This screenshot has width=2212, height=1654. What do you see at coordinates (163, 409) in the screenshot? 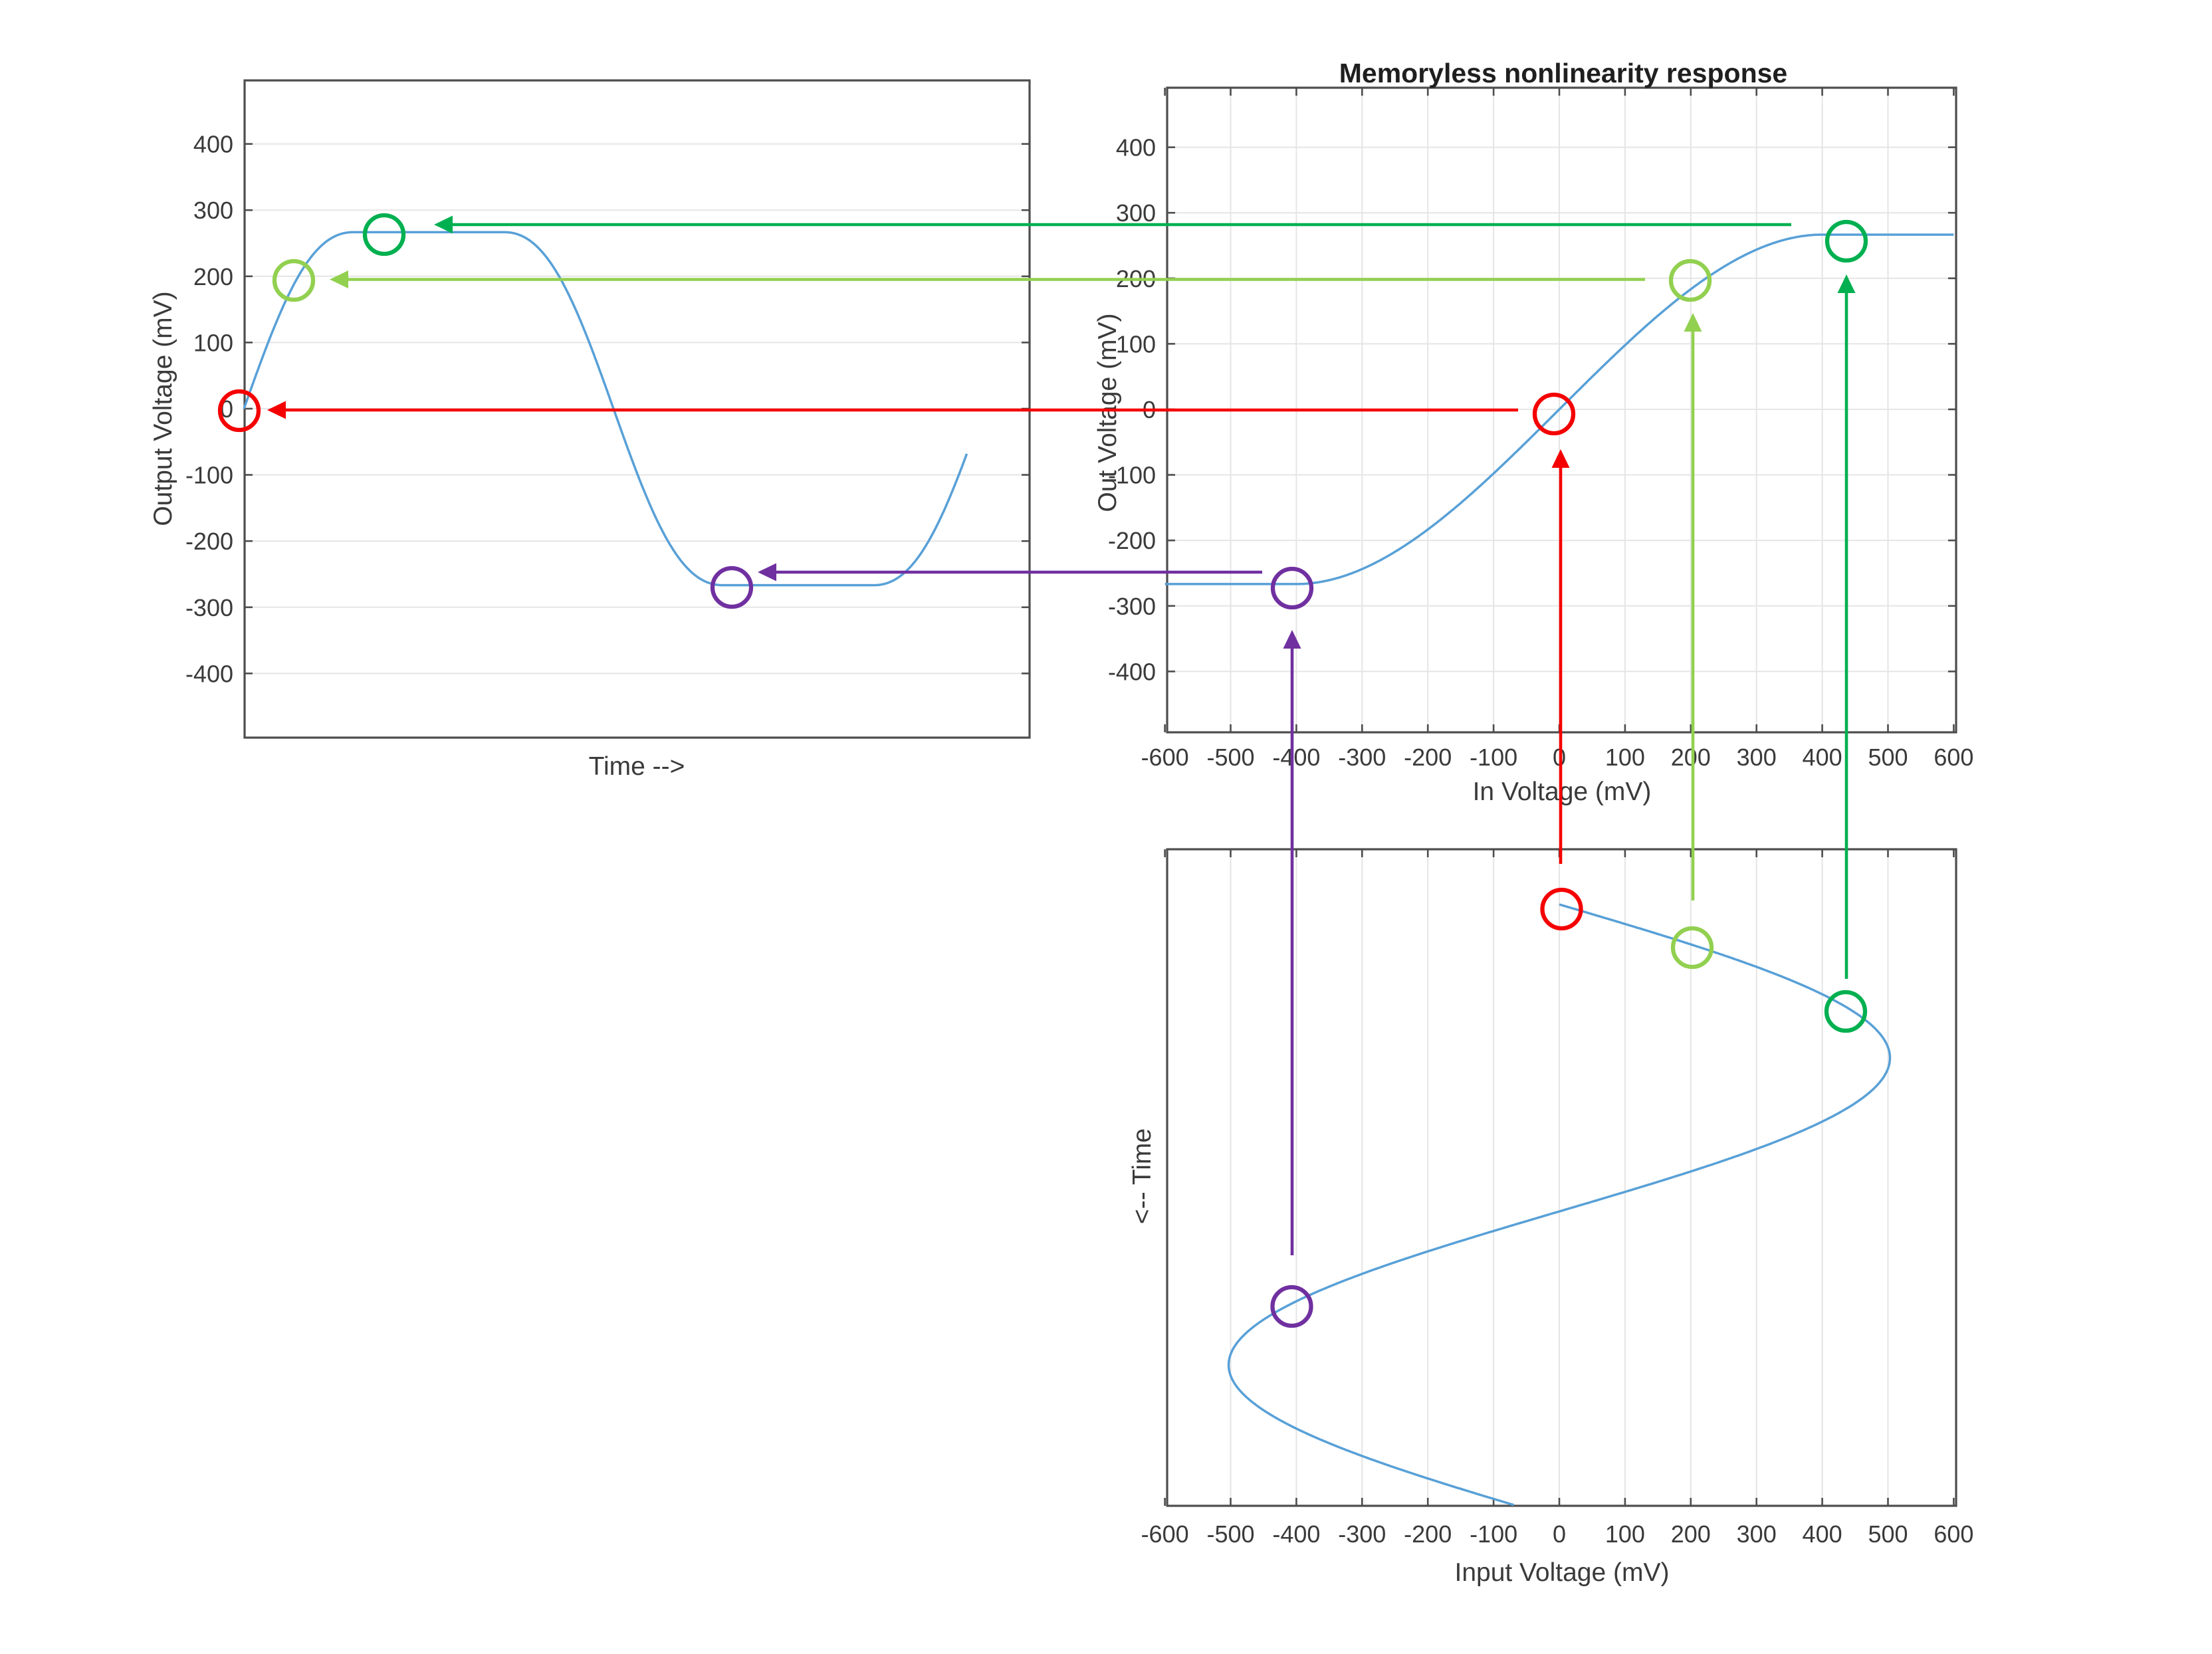
I see `svg-text: Output Voltage (mV)` at bounding box center [163, 409].